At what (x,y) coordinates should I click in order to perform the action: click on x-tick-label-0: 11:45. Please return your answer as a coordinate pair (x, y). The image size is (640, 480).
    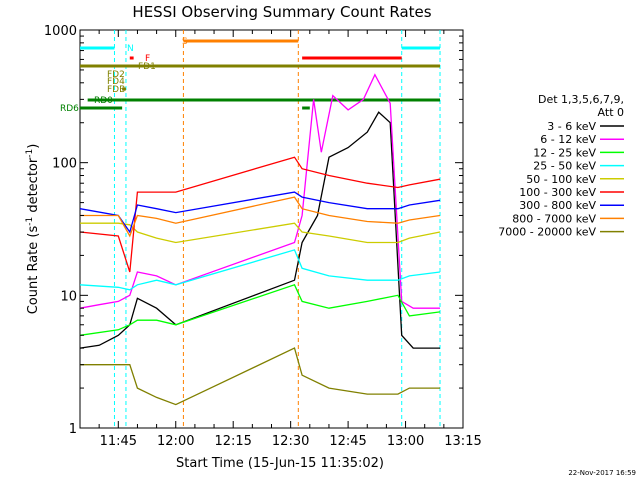
    Looking at the image, I should click on (118, 441).